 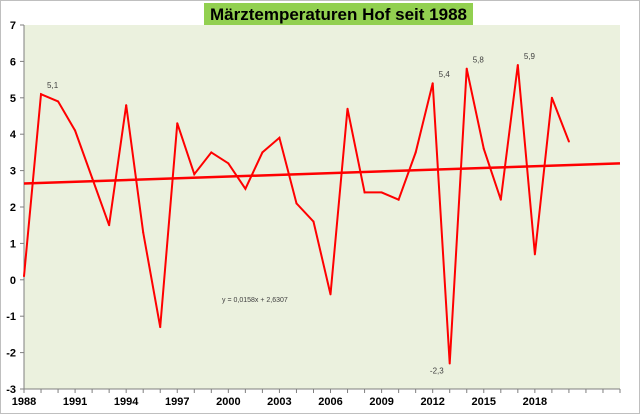 What do you see at coordinates (13, 208) in the screenshot?
I see `y-tick-label: 2` at bounding box center [13, 208].